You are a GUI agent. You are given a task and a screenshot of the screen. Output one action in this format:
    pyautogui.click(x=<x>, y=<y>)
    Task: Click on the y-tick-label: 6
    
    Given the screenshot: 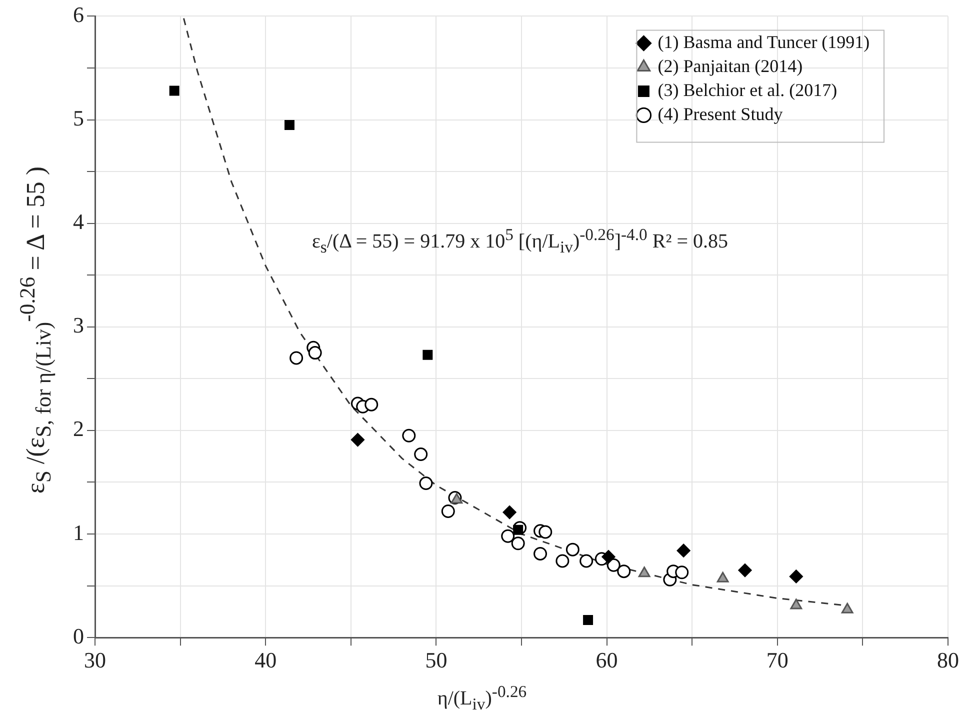 What is the action you would take?
    pyautogui.click(x=78, y=14)
    